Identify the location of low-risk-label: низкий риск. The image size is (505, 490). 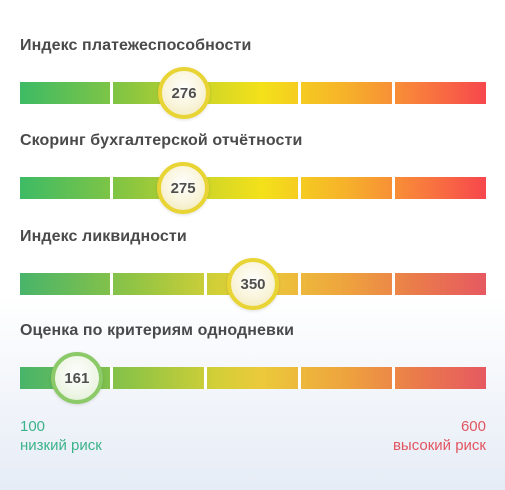
(61, 445).